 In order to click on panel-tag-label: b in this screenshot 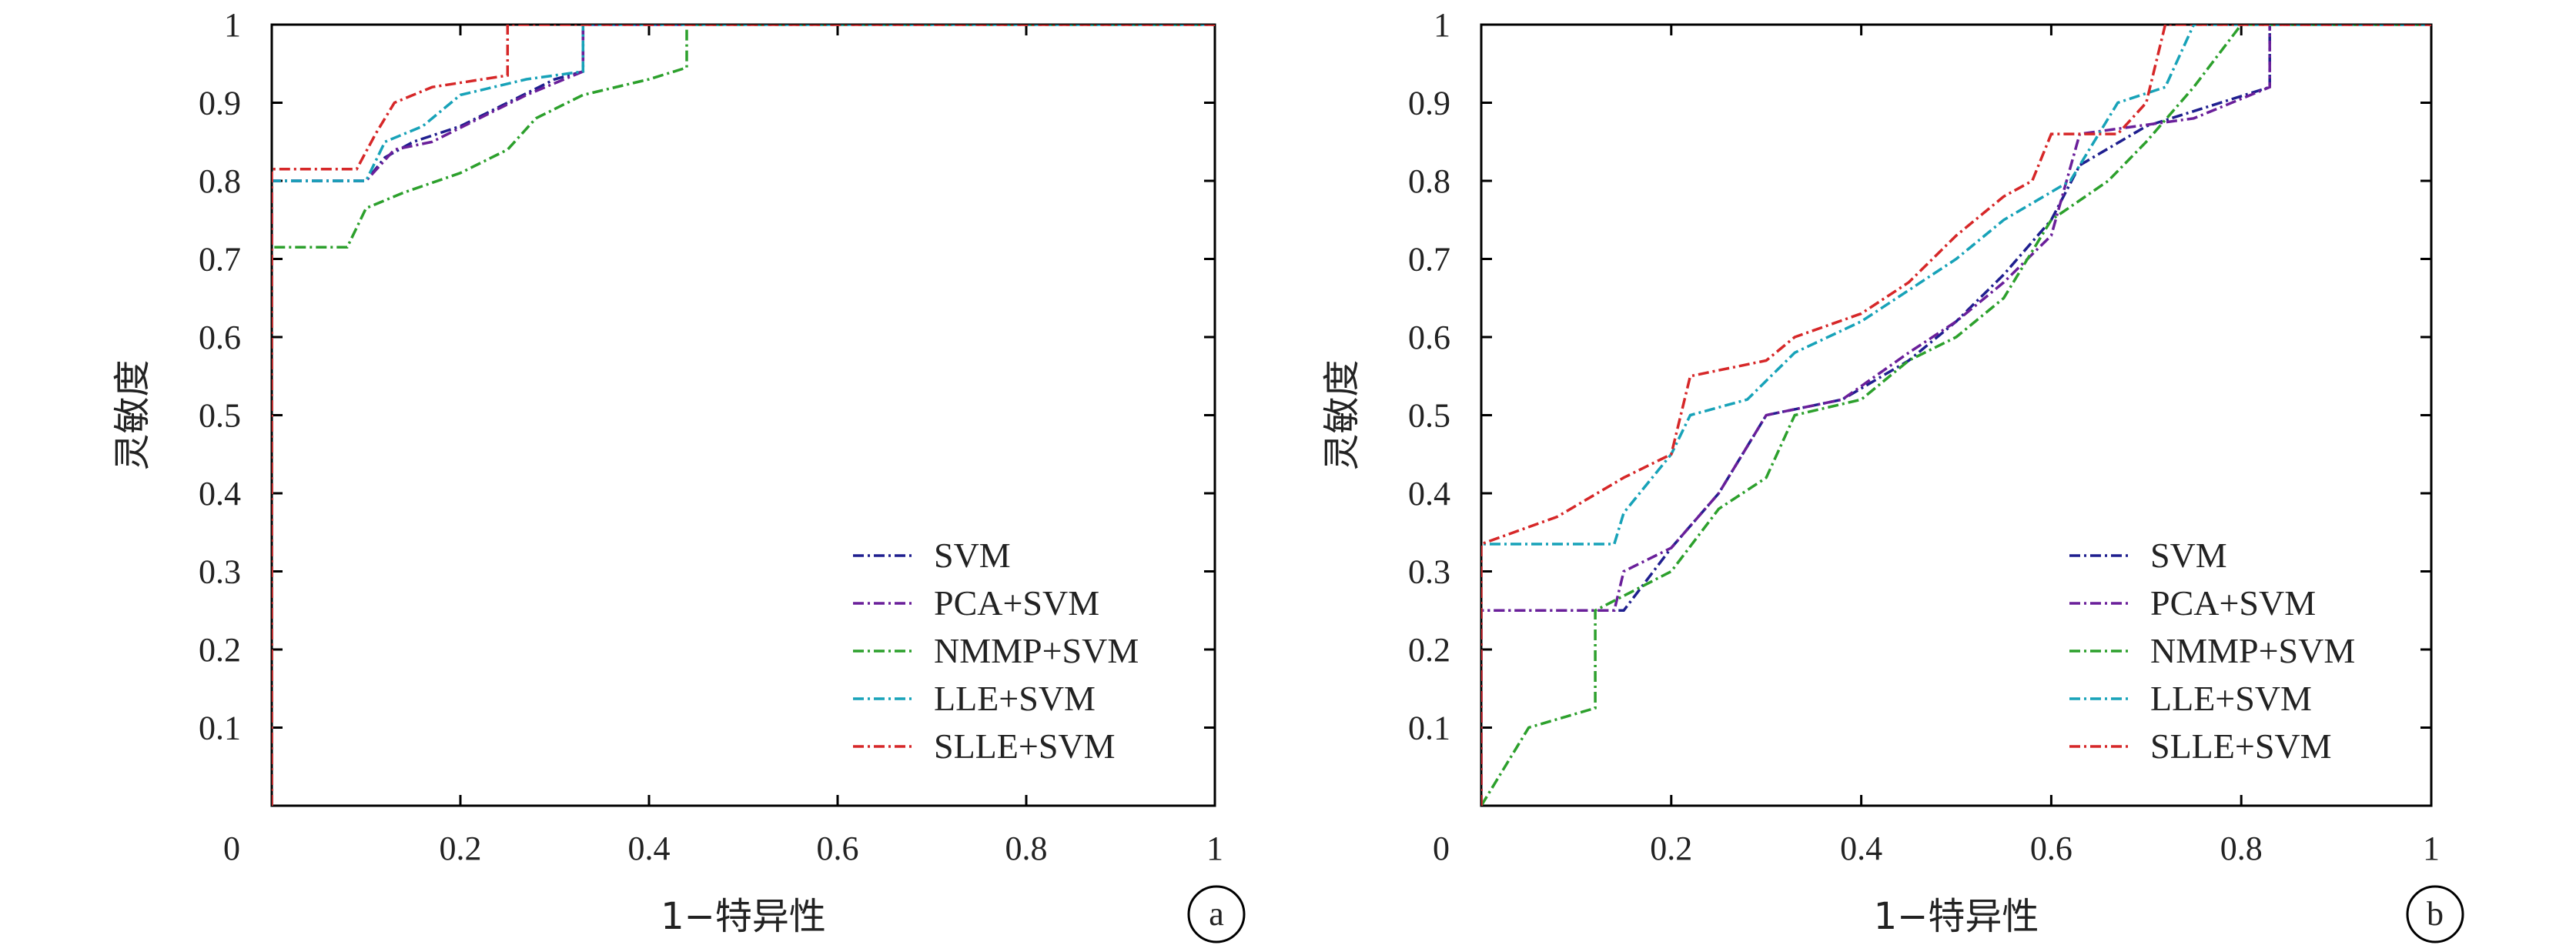, I will do `click(2435, 914)`.